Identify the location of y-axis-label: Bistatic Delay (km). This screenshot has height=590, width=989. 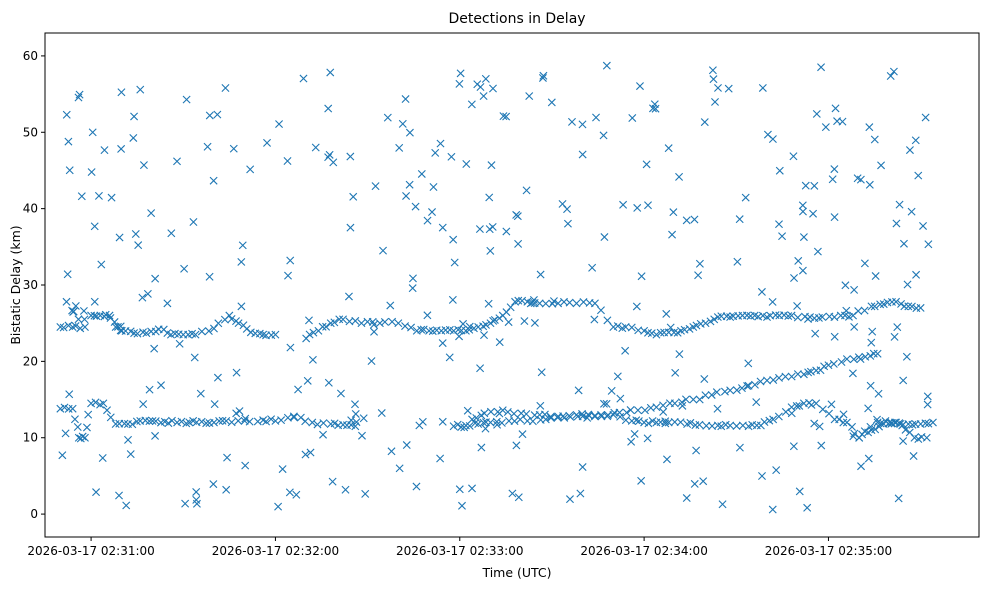
(15, 284).